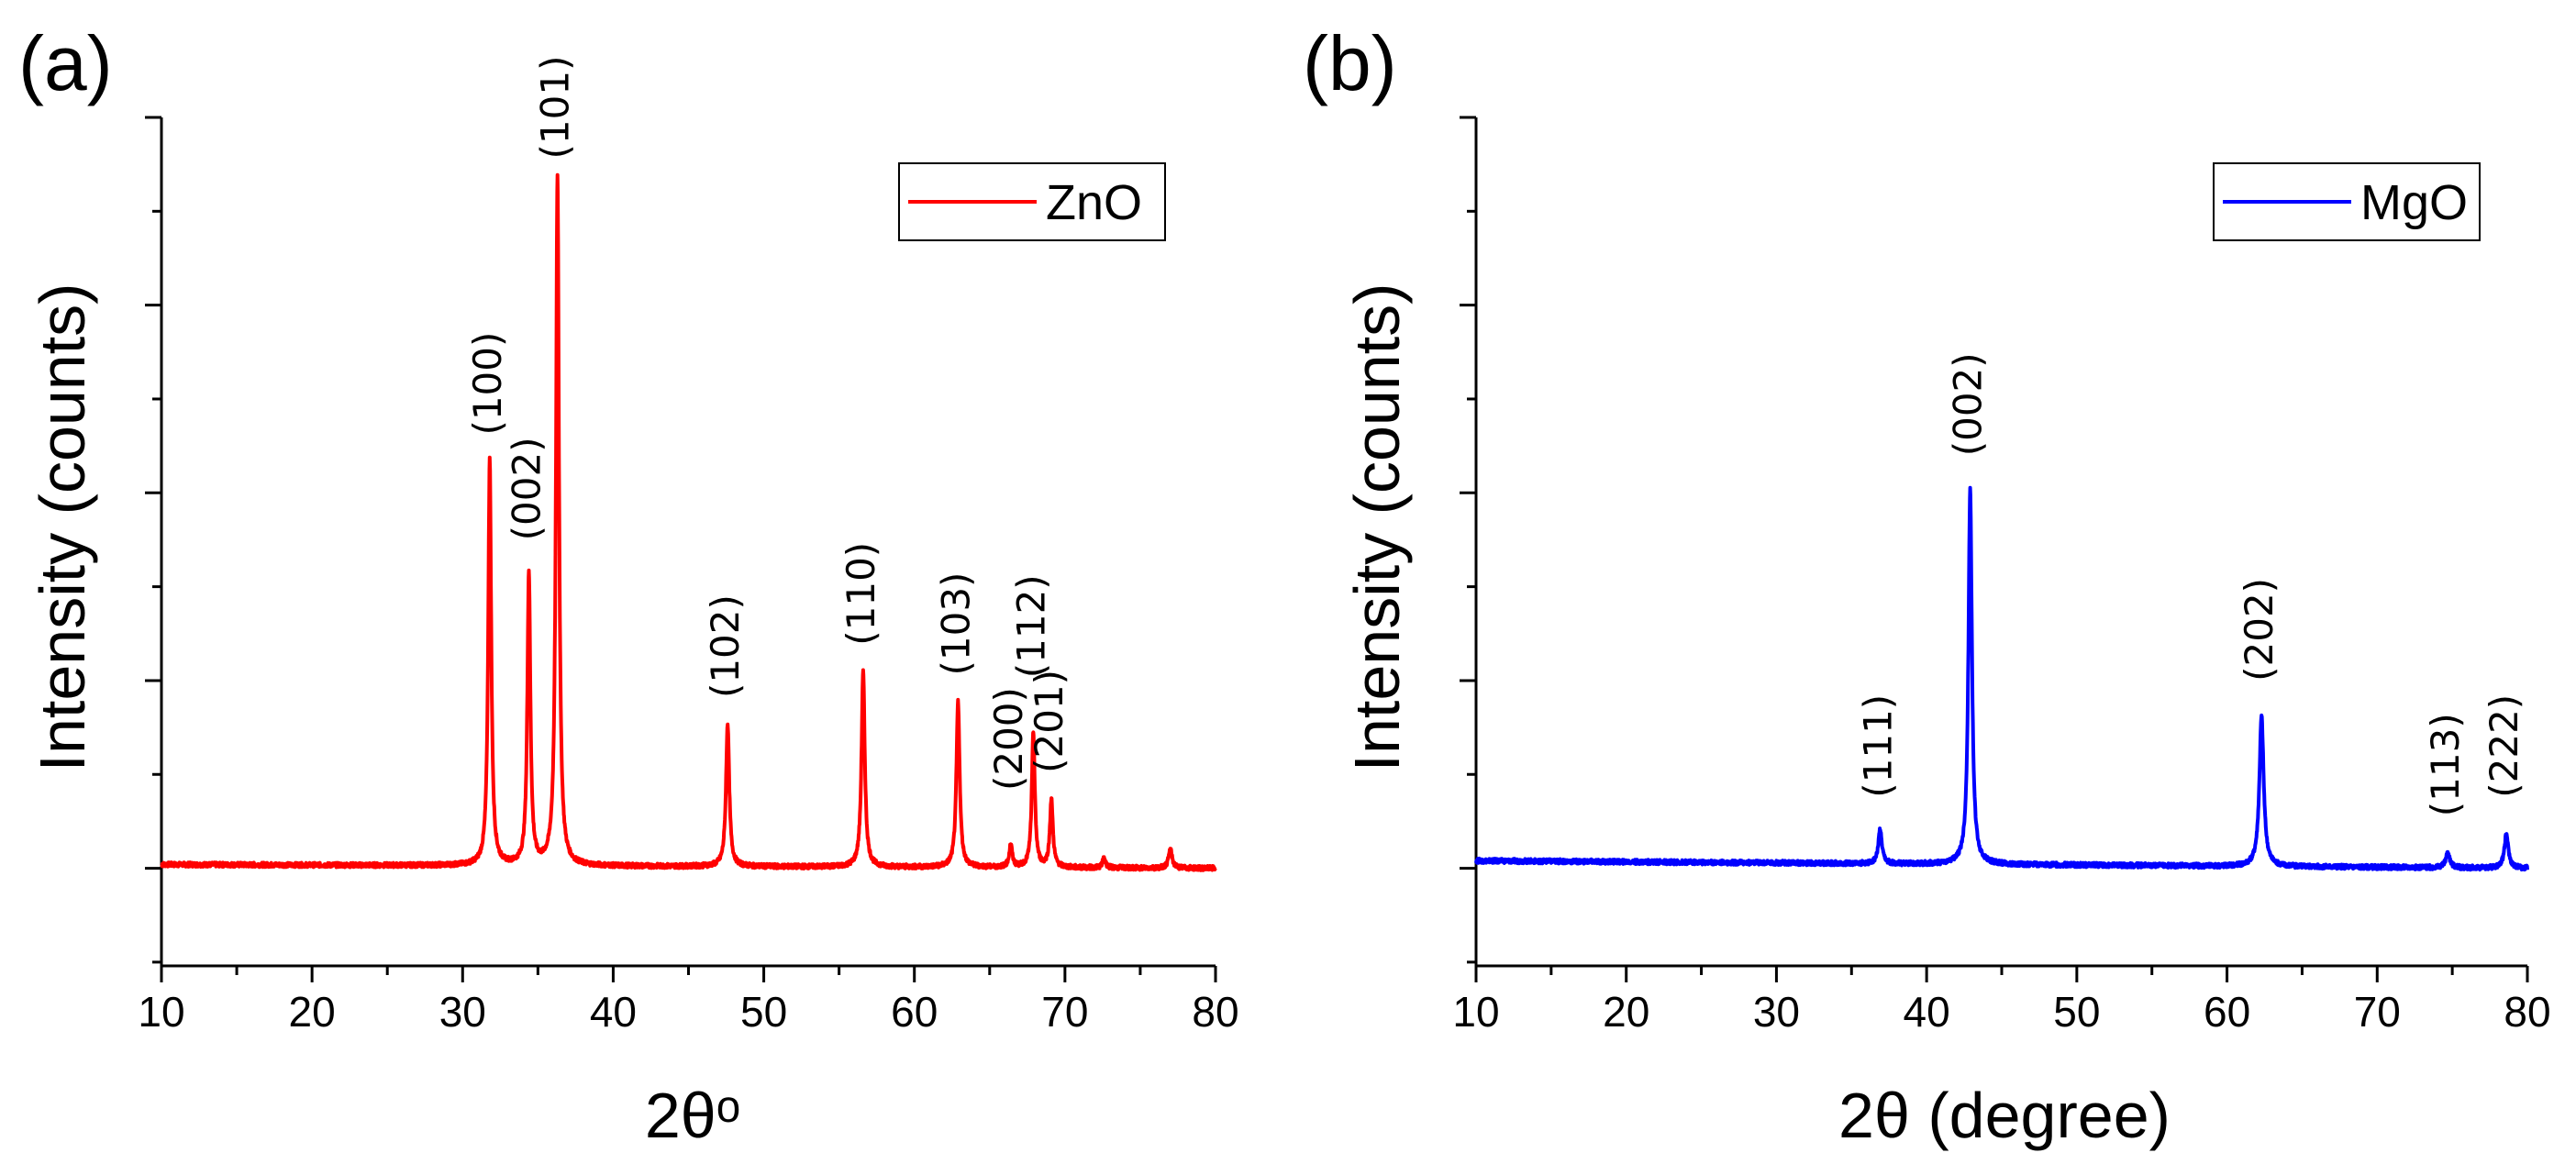  Describe the element at coordinates (1475, 1012) in the screenshot. I see `x-tick-label-b: 10` at that location.